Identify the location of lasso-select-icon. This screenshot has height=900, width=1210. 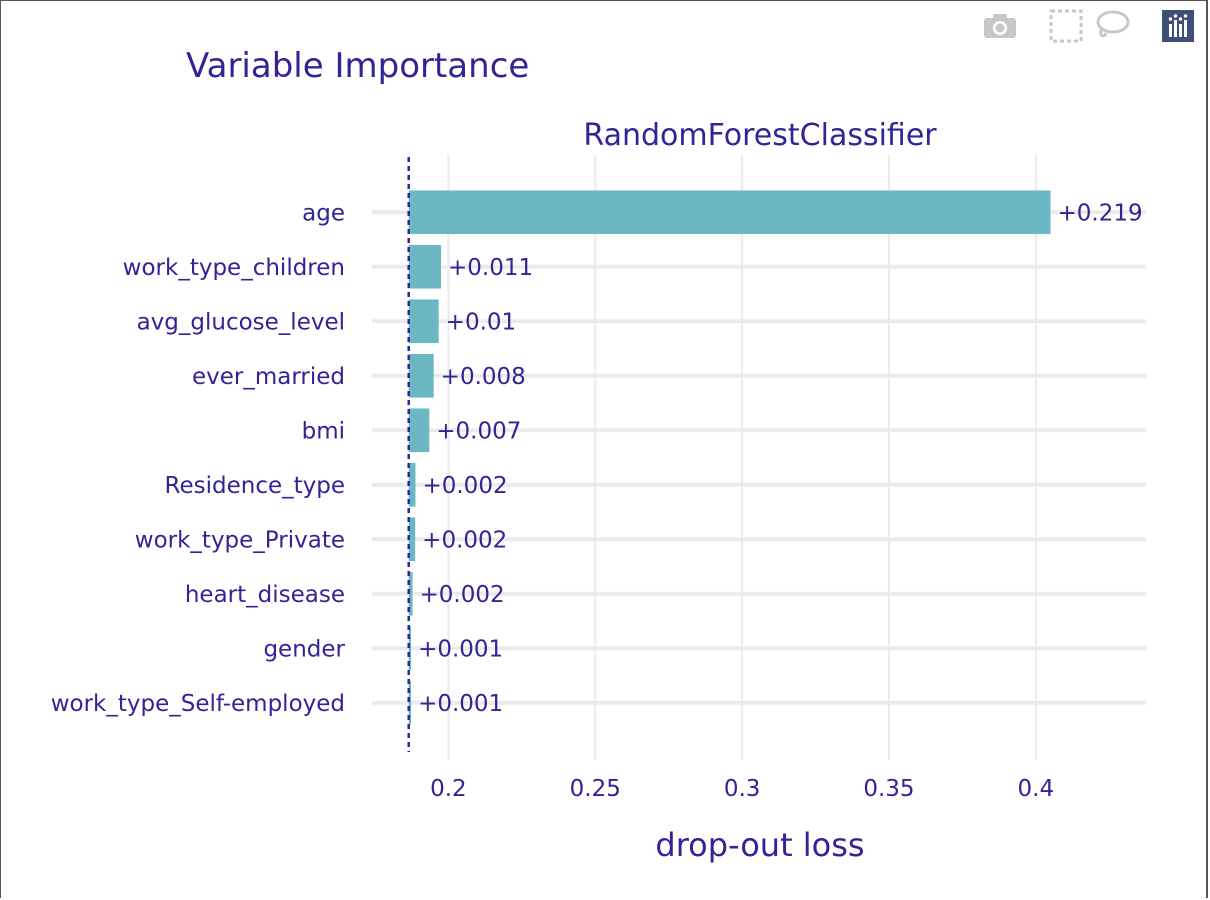
(1112, 26).